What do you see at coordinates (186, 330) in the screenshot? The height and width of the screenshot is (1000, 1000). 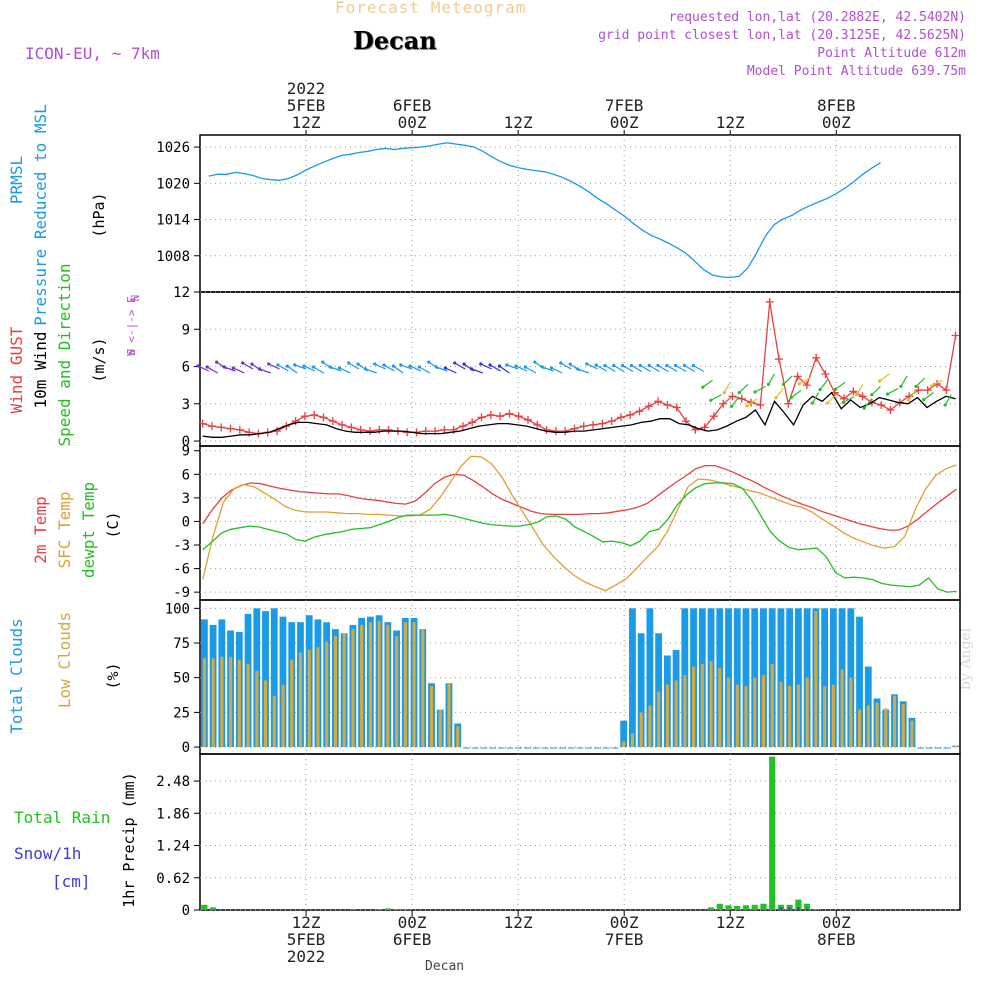 I see `y-tick-label: 9` at bounding box center [186, 330].